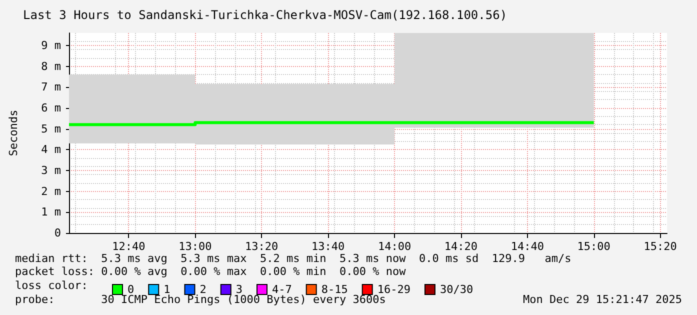 This screenshot has height=315, width=697. I want to click on y-tick-label: 5 m, so click(51, 129).